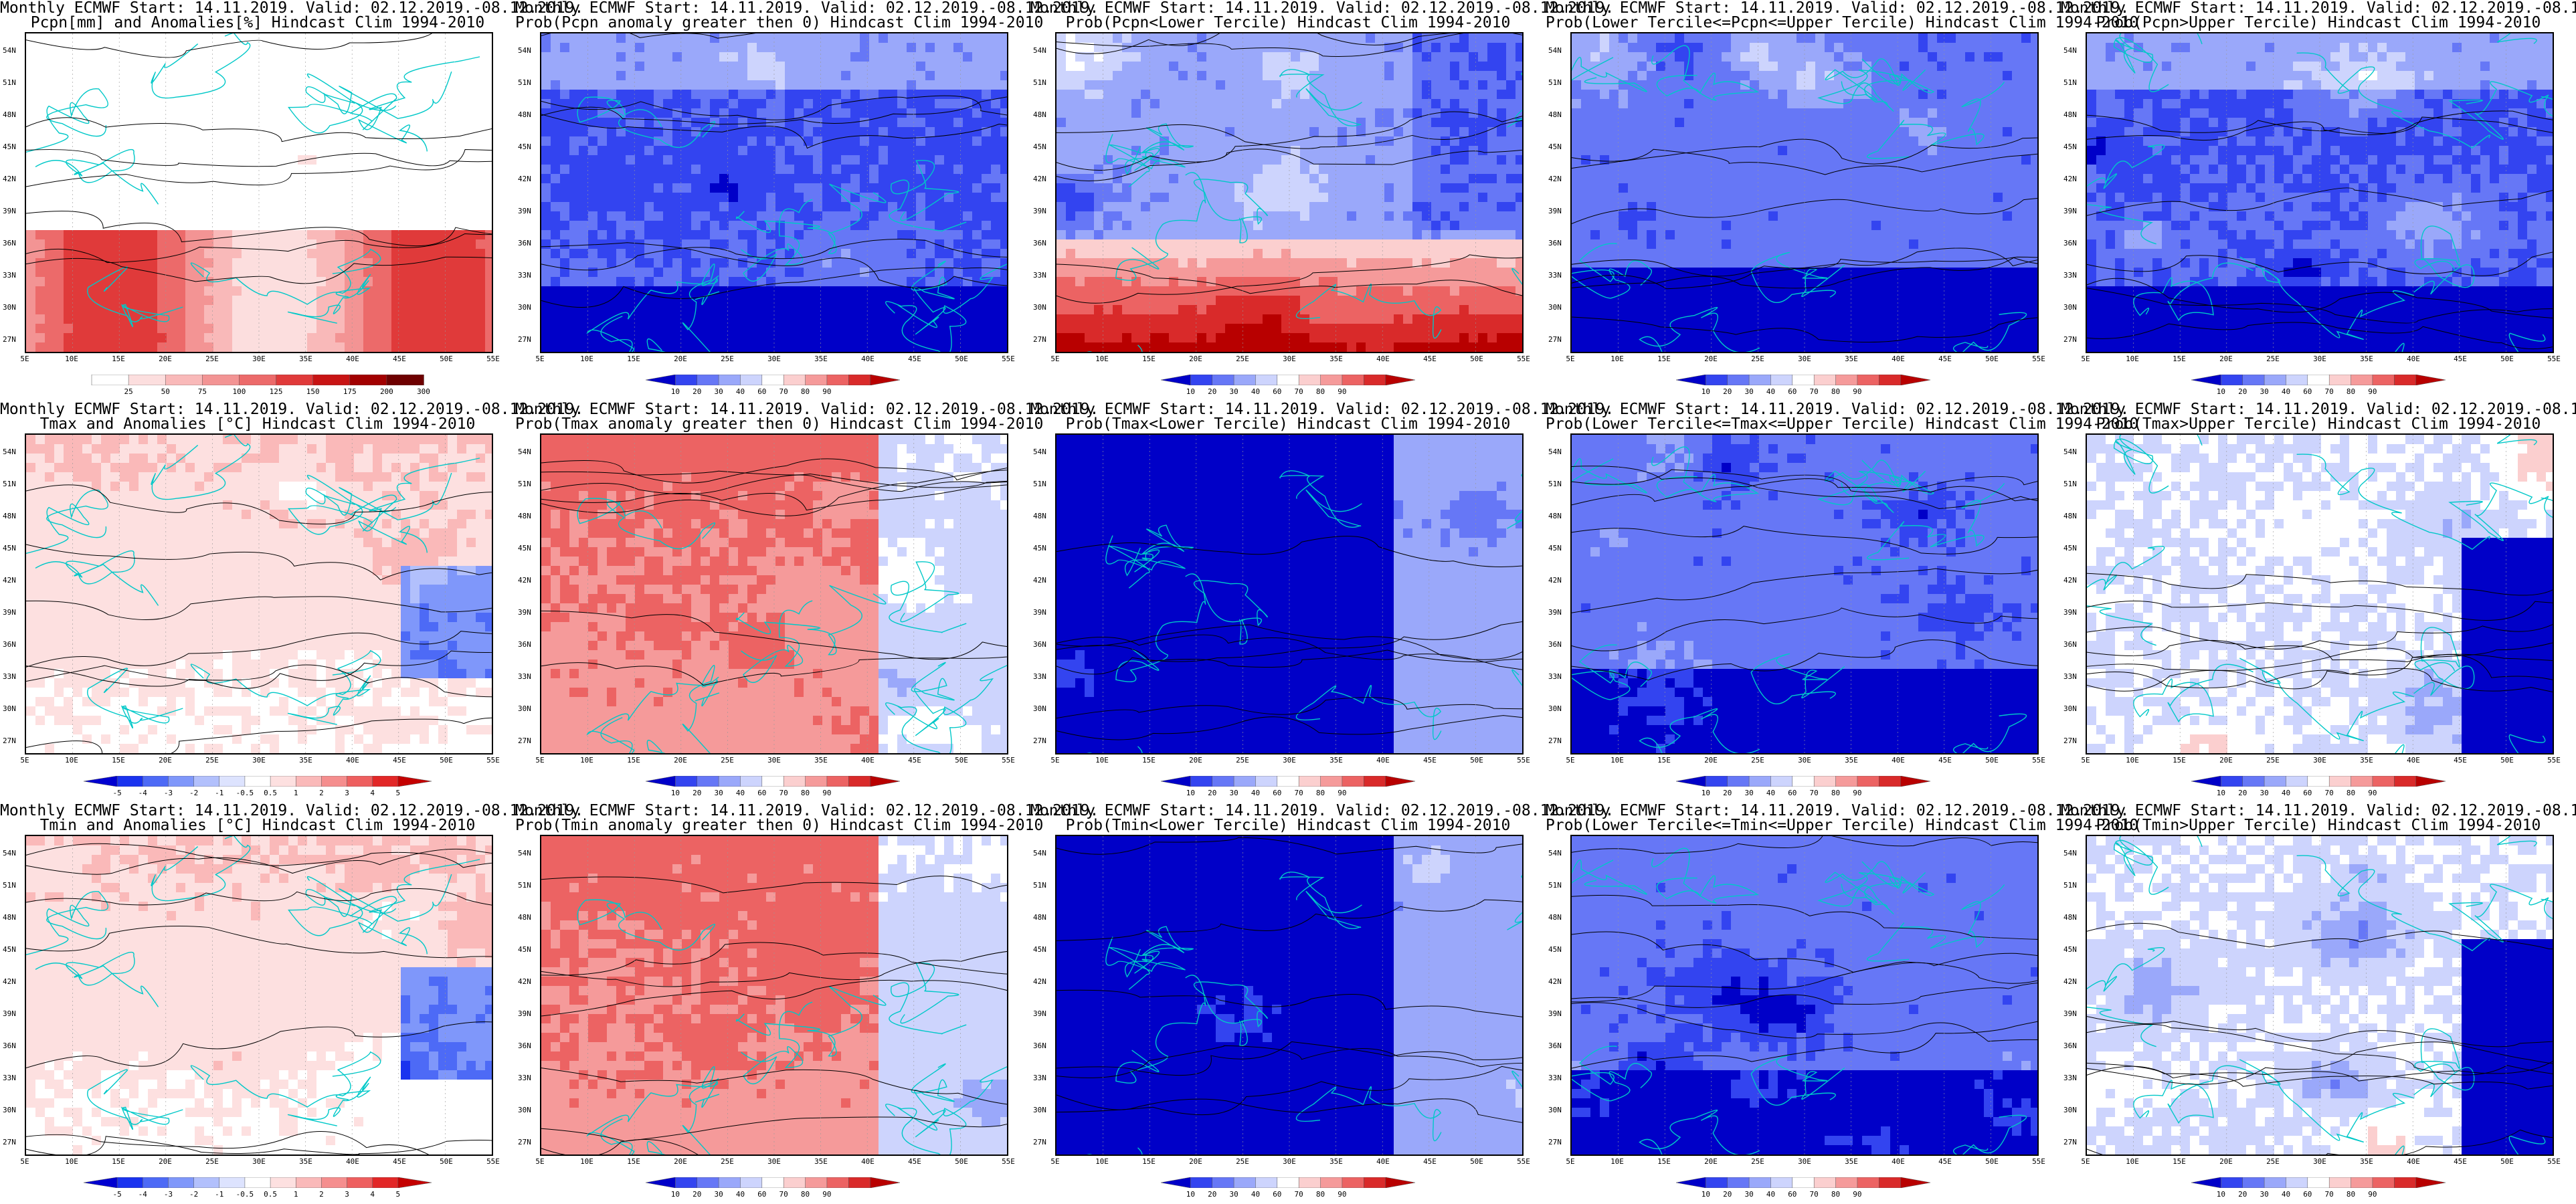 The image size is (2576, 1204). Describe the element at coordinates (143, 793) in the screenshot. I see `colorbar-label: -4` at that location.